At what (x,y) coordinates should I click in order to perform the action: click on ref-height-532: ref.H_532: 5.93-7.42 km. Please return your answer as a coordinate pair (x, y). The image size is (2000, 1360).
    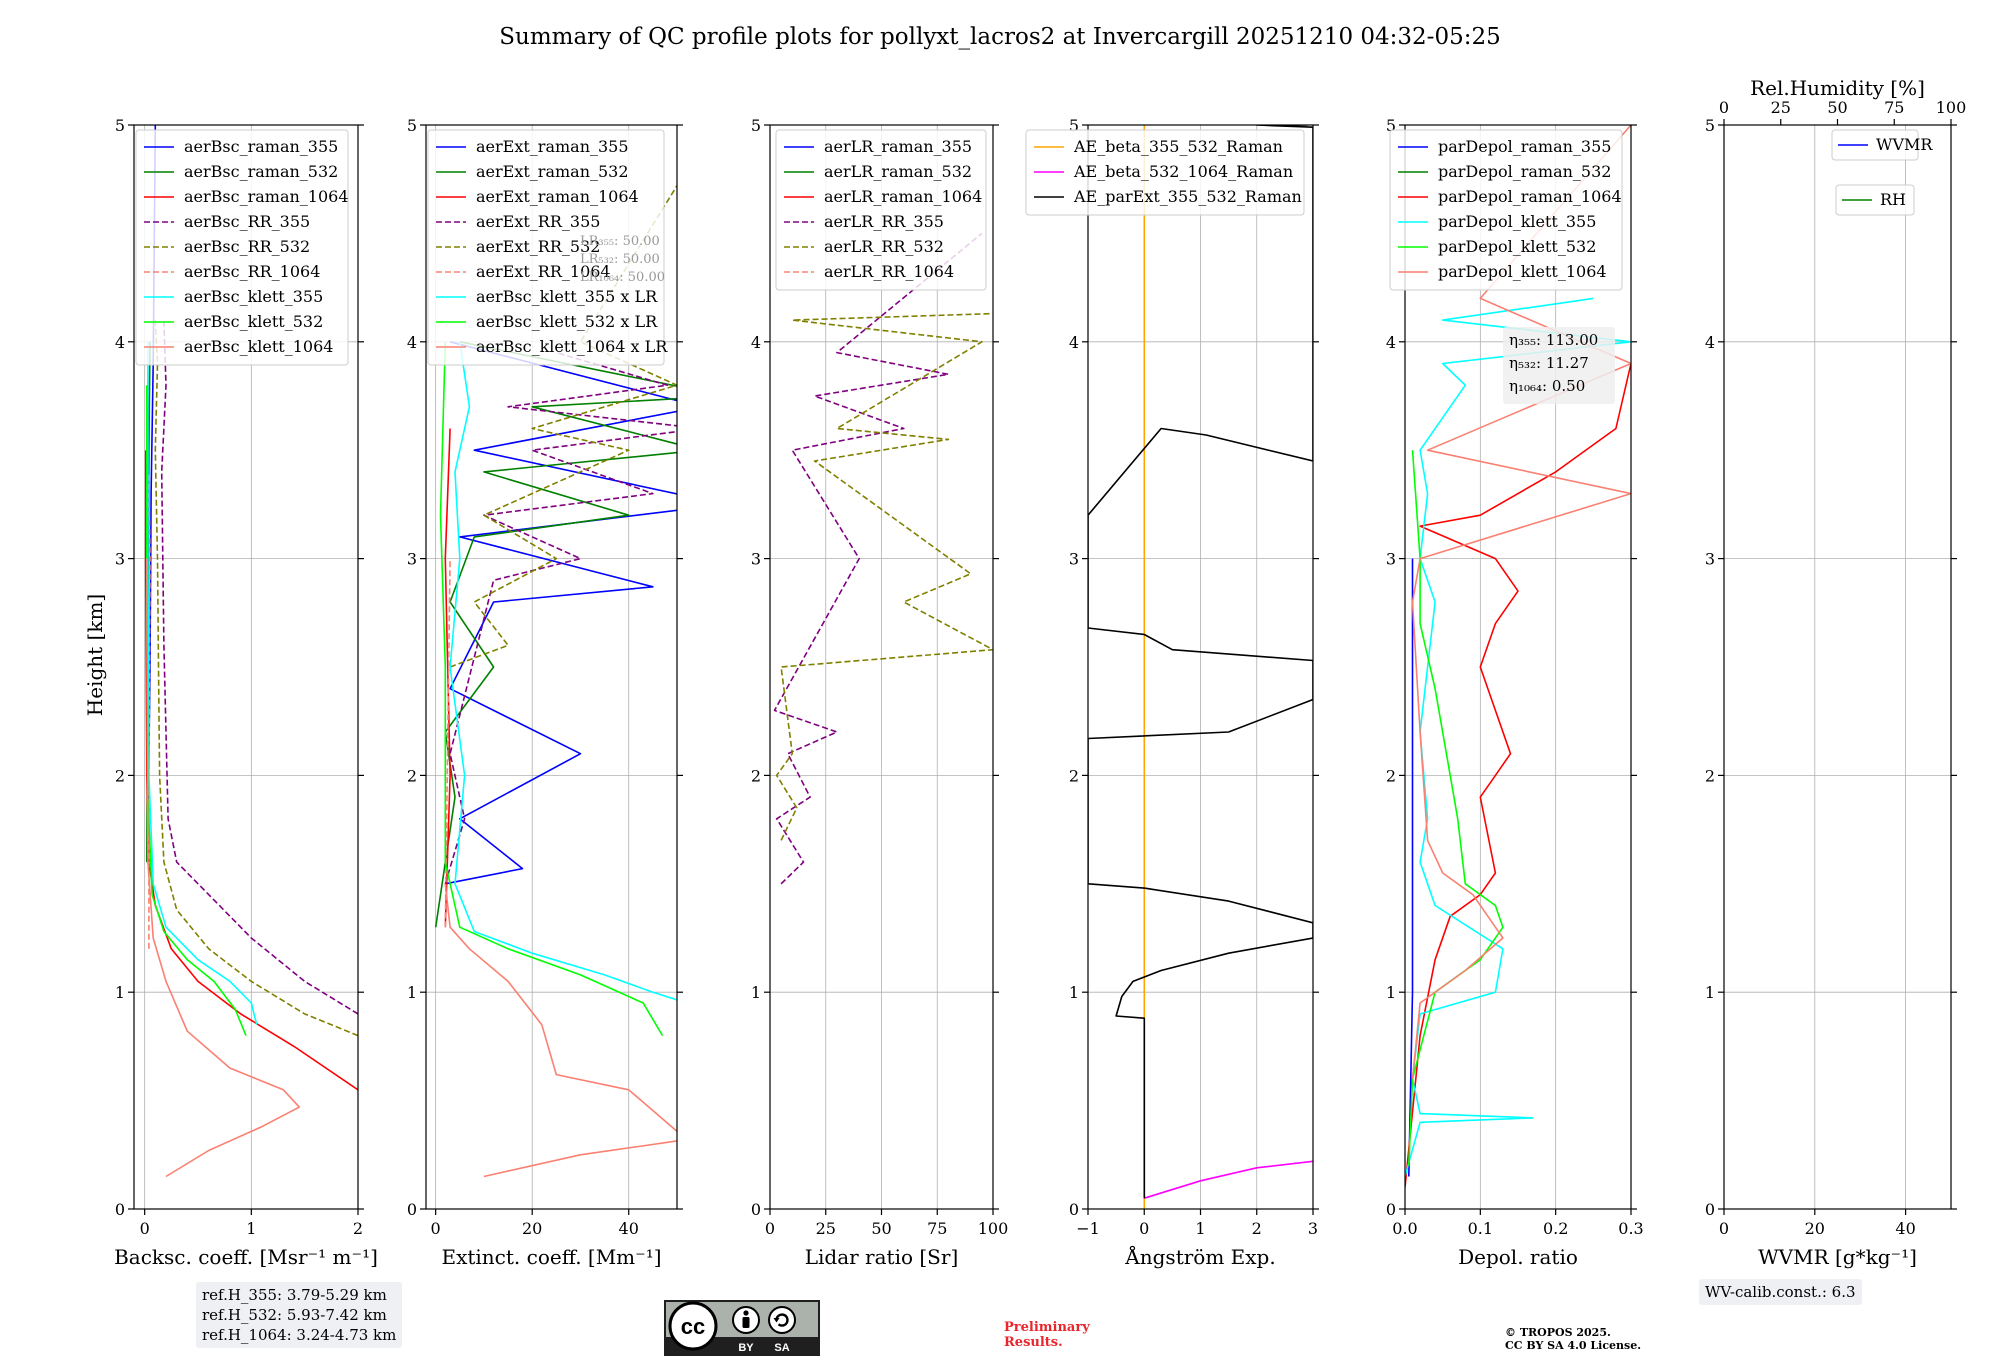
    Looking at the image, I should click on (294, 1315).